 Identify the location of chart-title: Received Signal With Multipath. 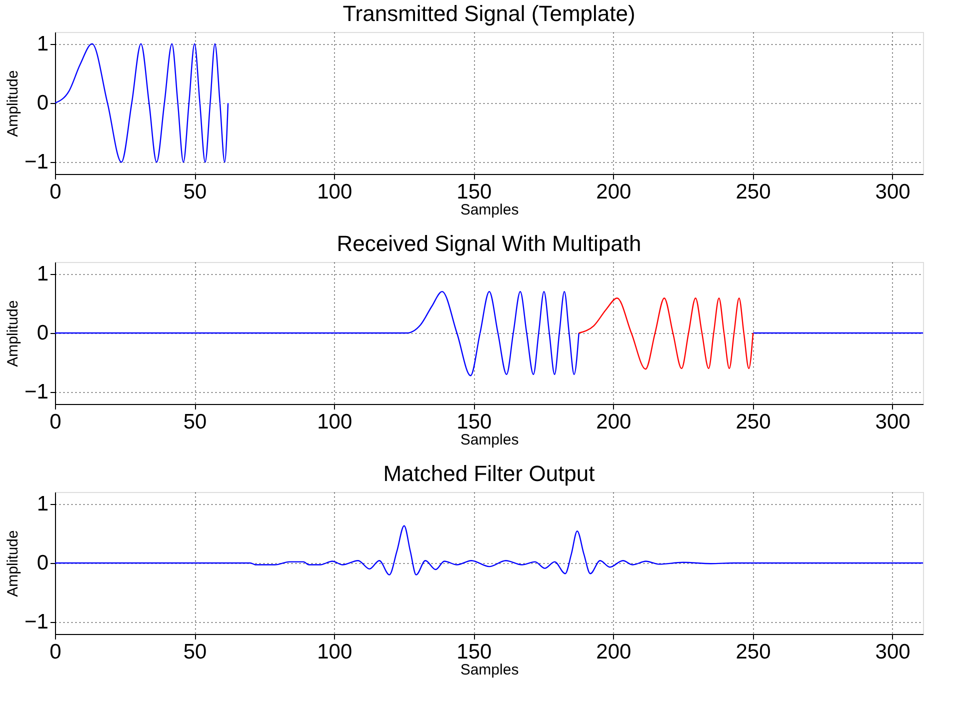
(489, 243).